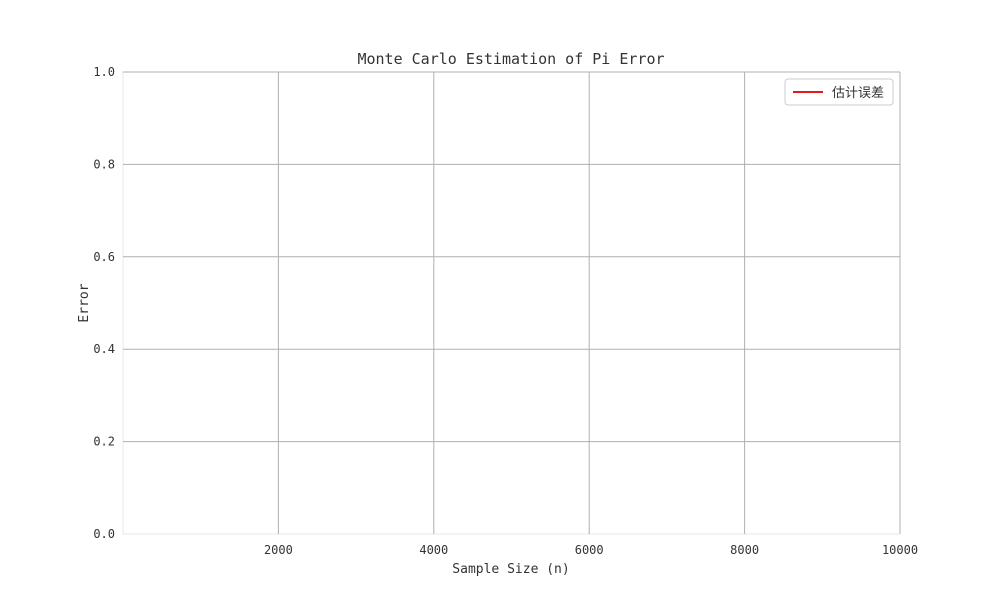  Describe the element at coordinates (84, 302) in the screenshot. I see `y-axis-label: Error` at that location.